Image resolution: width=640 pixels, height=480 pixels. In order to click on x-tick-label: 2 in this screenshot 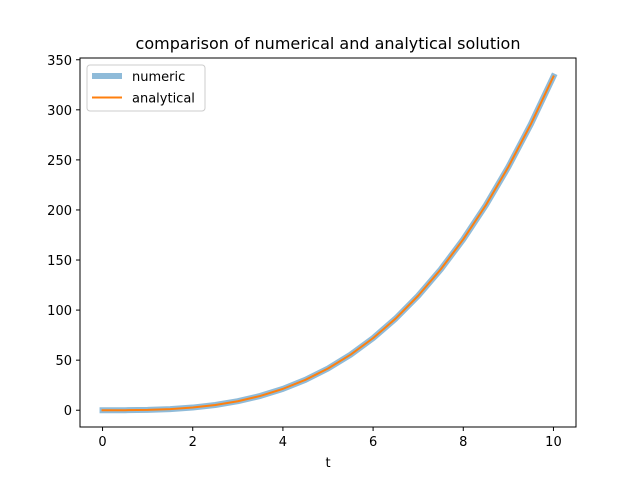, I will do `click(193, 442)`.